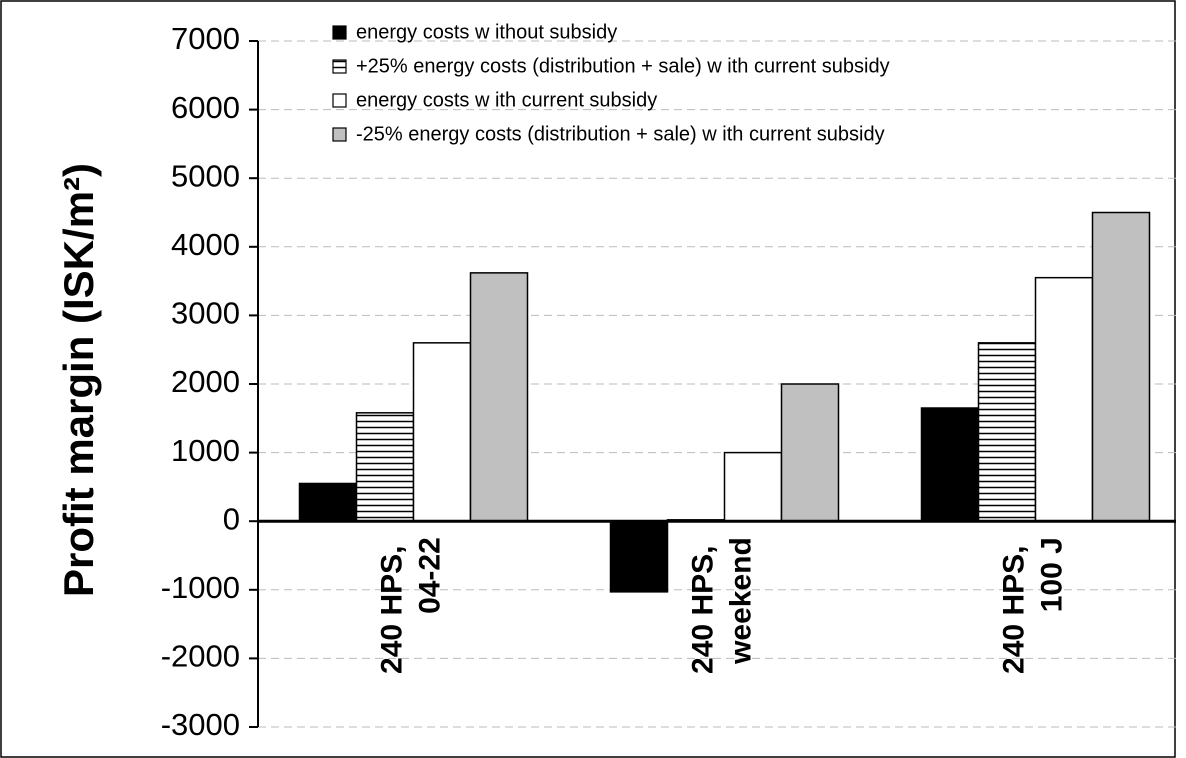 Image resolution: width=1186 pixels, height=758 pixels. Describe the element at coordinates (205, 38) in the screenshot. I see `y-tick-label: 7000` at that location.